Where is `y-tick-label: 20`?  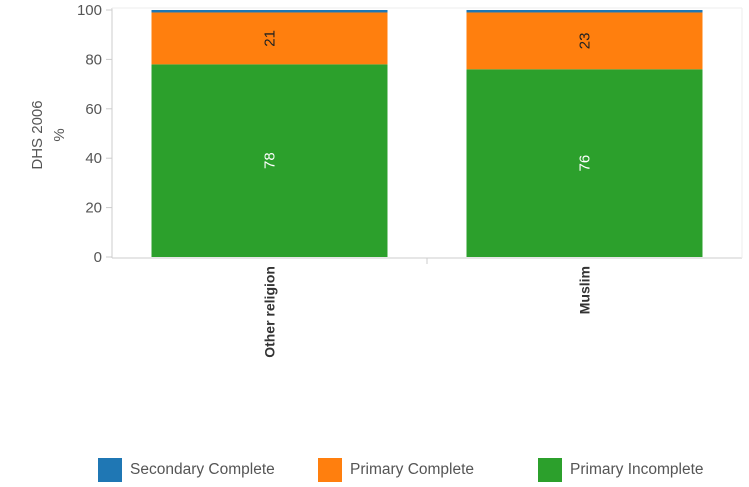
y-tick-label: 20 is located at coordinates (93, 208).